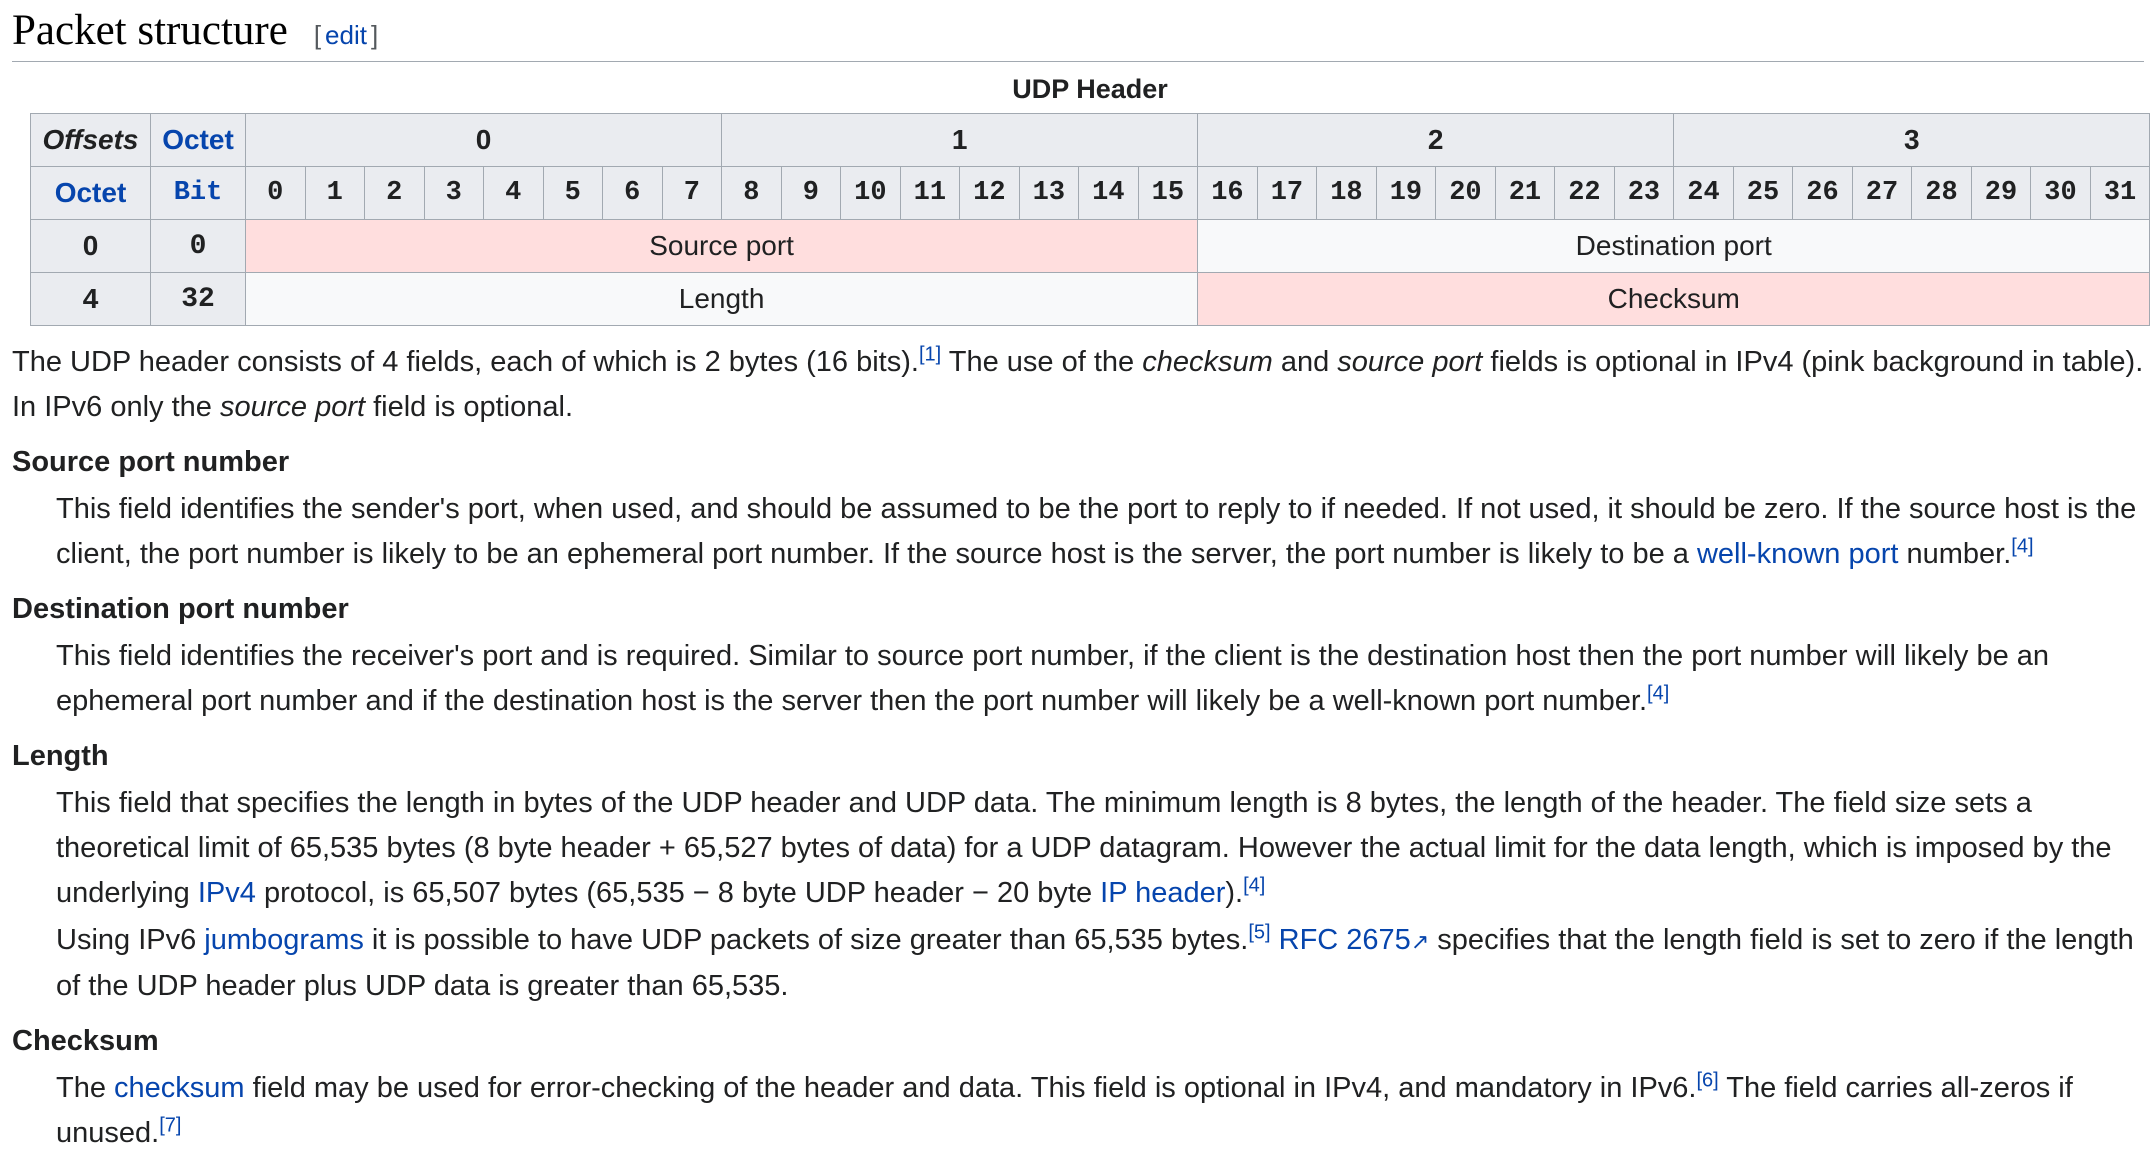  I want to click on bit-header-13: 13, so click(1049, 193).